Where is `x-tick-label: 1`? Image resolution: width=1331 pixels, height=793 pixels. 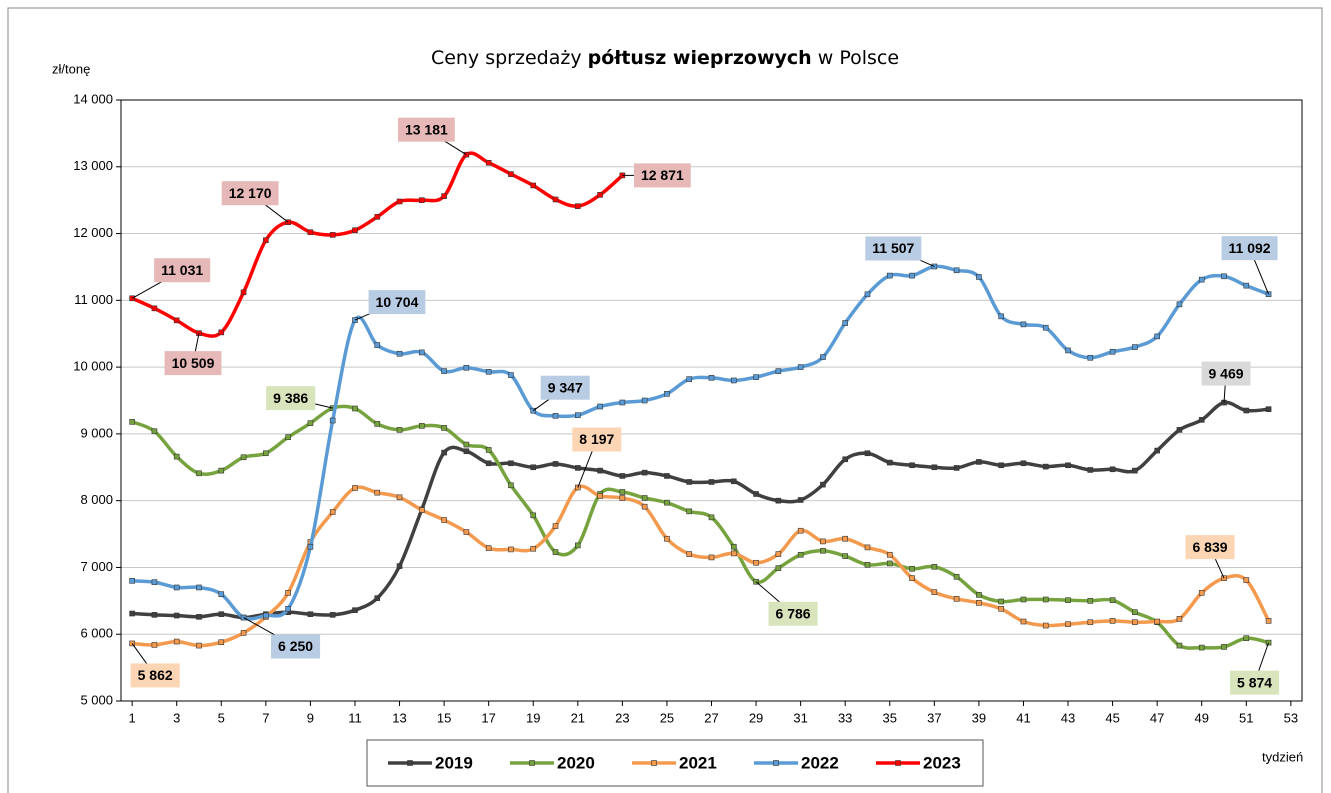 x-tick-label: 1 is located at coordinates (132, 717).